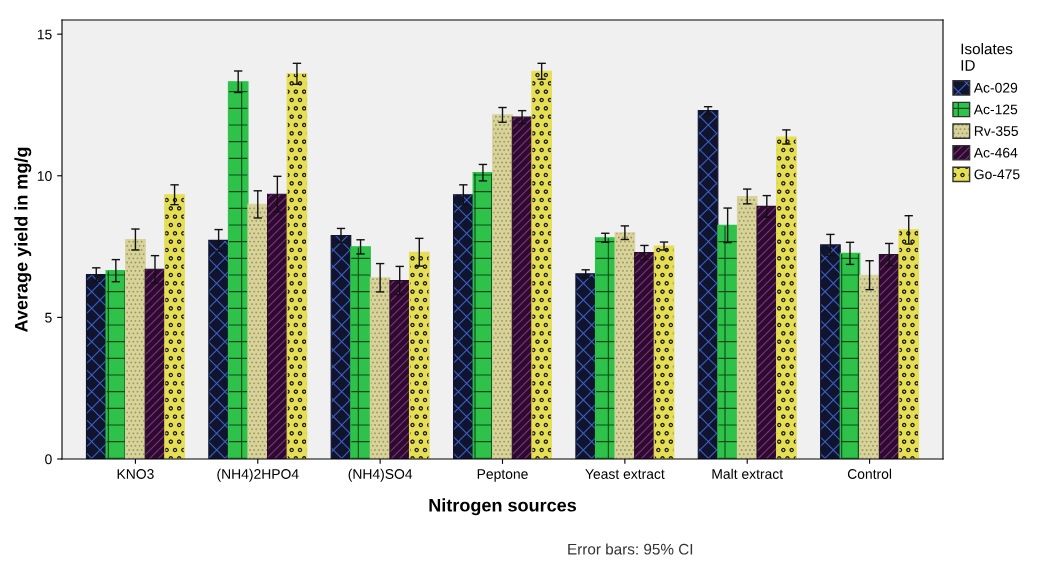 The image size is (1050, 569). Describe the element at coordinates (748, 473) in the screenshot. I see `x-tick-label: Malt extract` at that location.